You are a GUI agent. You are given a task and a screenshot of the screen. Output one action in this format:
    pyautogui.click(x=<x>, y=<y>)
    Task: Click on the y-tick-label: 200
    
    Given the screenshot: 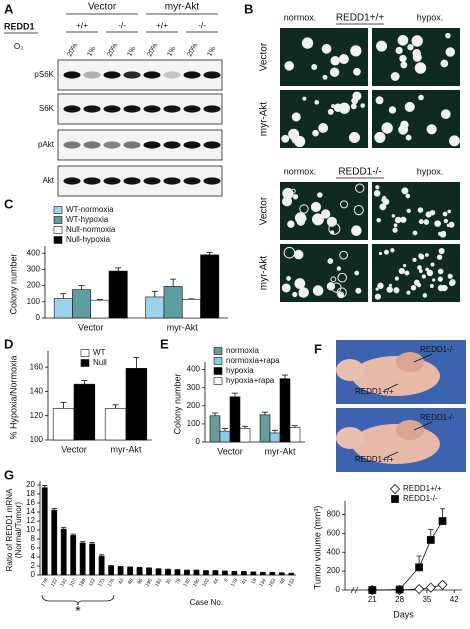 What is the action you would take?
    pyautogui.click(x=34, y=285)
    